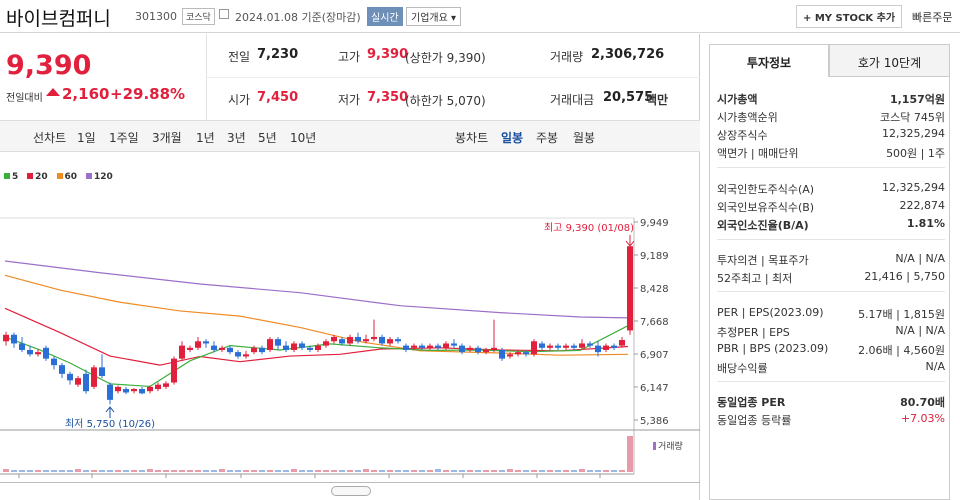 Image resolution: width=960 pixels, height=500 pixels. What do you see at coordinates (124, 138) in the screenshot?
I see `period-1w: 1주일` at bounding box center [124, 138].